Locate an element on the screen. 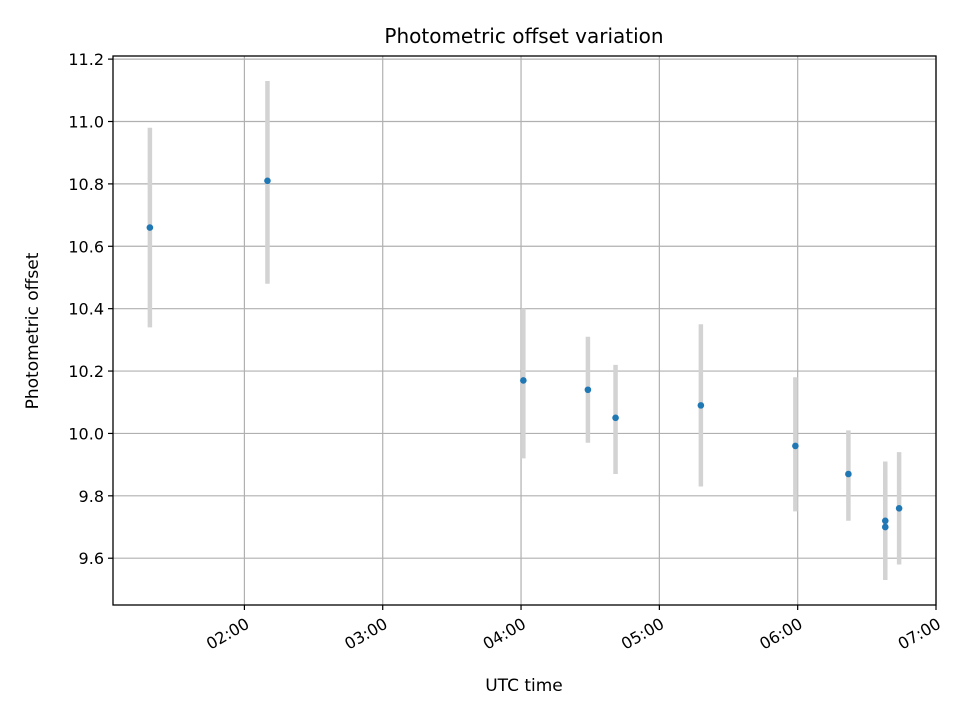 The image size is (960, 720). y-tick-label: 9.8 is located at coordinates (91, 496).